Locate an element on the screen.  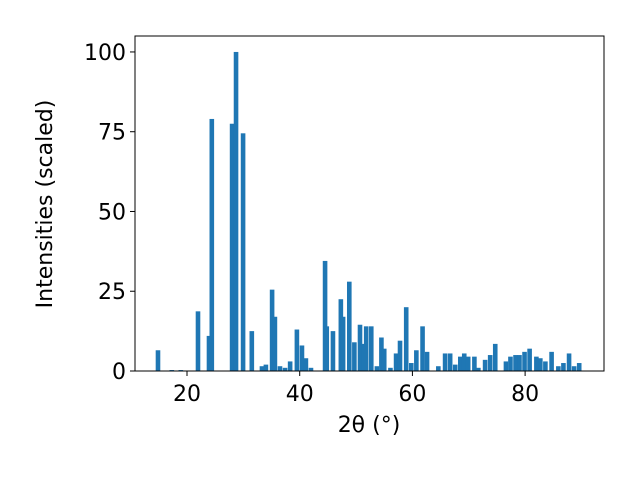
x-tick-label: 80 is located at coordinates (525, 394).